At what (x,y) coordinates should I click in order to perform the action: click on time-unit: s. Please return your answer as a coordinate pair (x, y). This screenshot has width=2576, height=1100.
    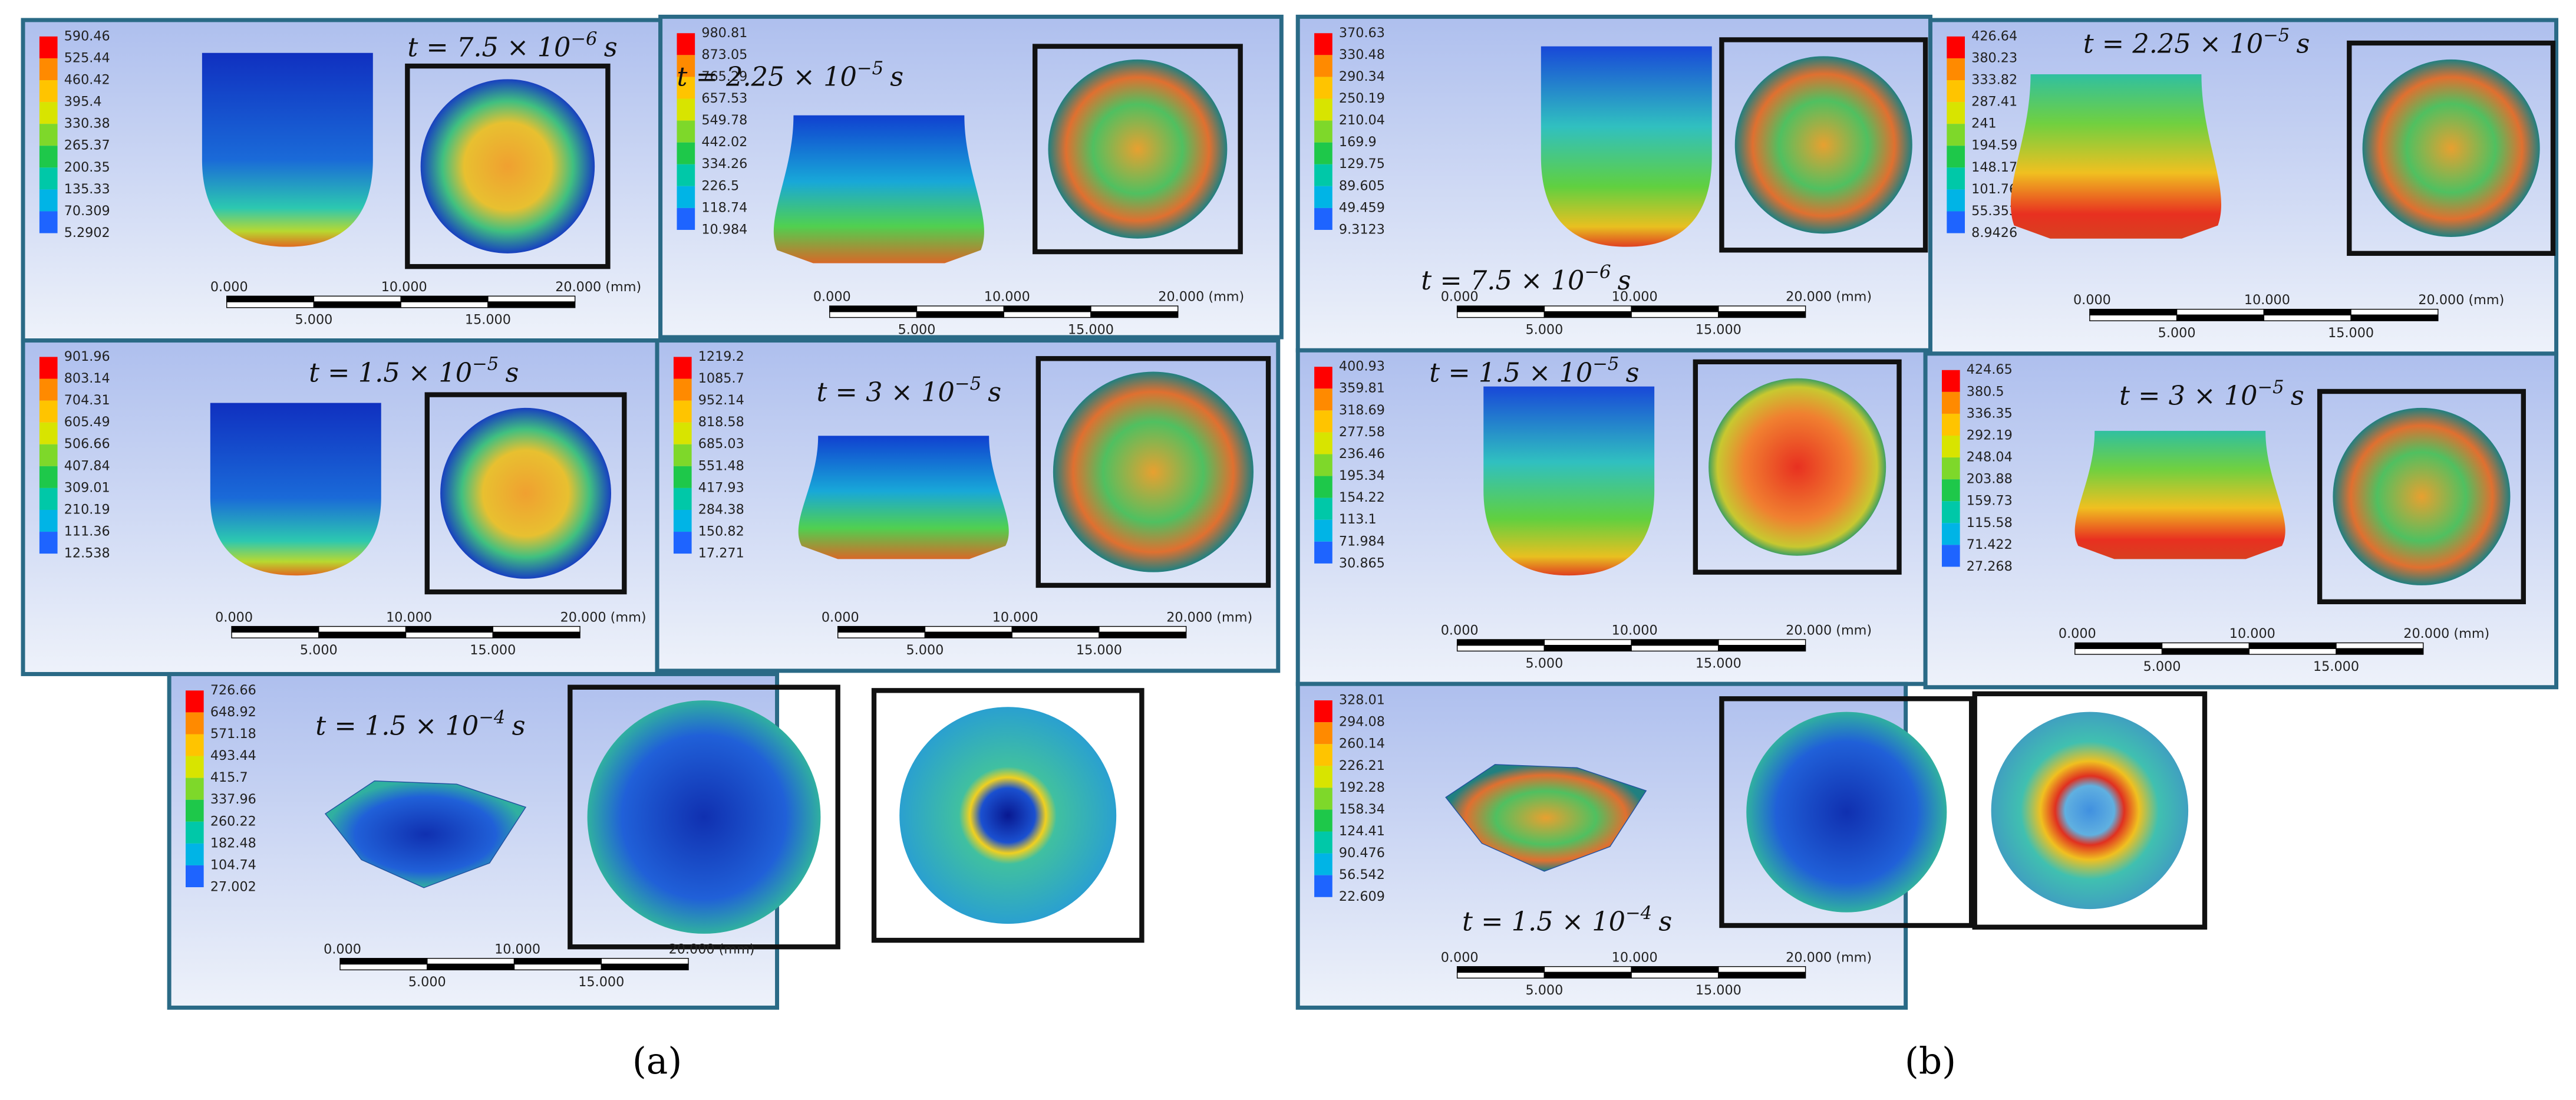
    Looking at the image, I should click on (995, 392).